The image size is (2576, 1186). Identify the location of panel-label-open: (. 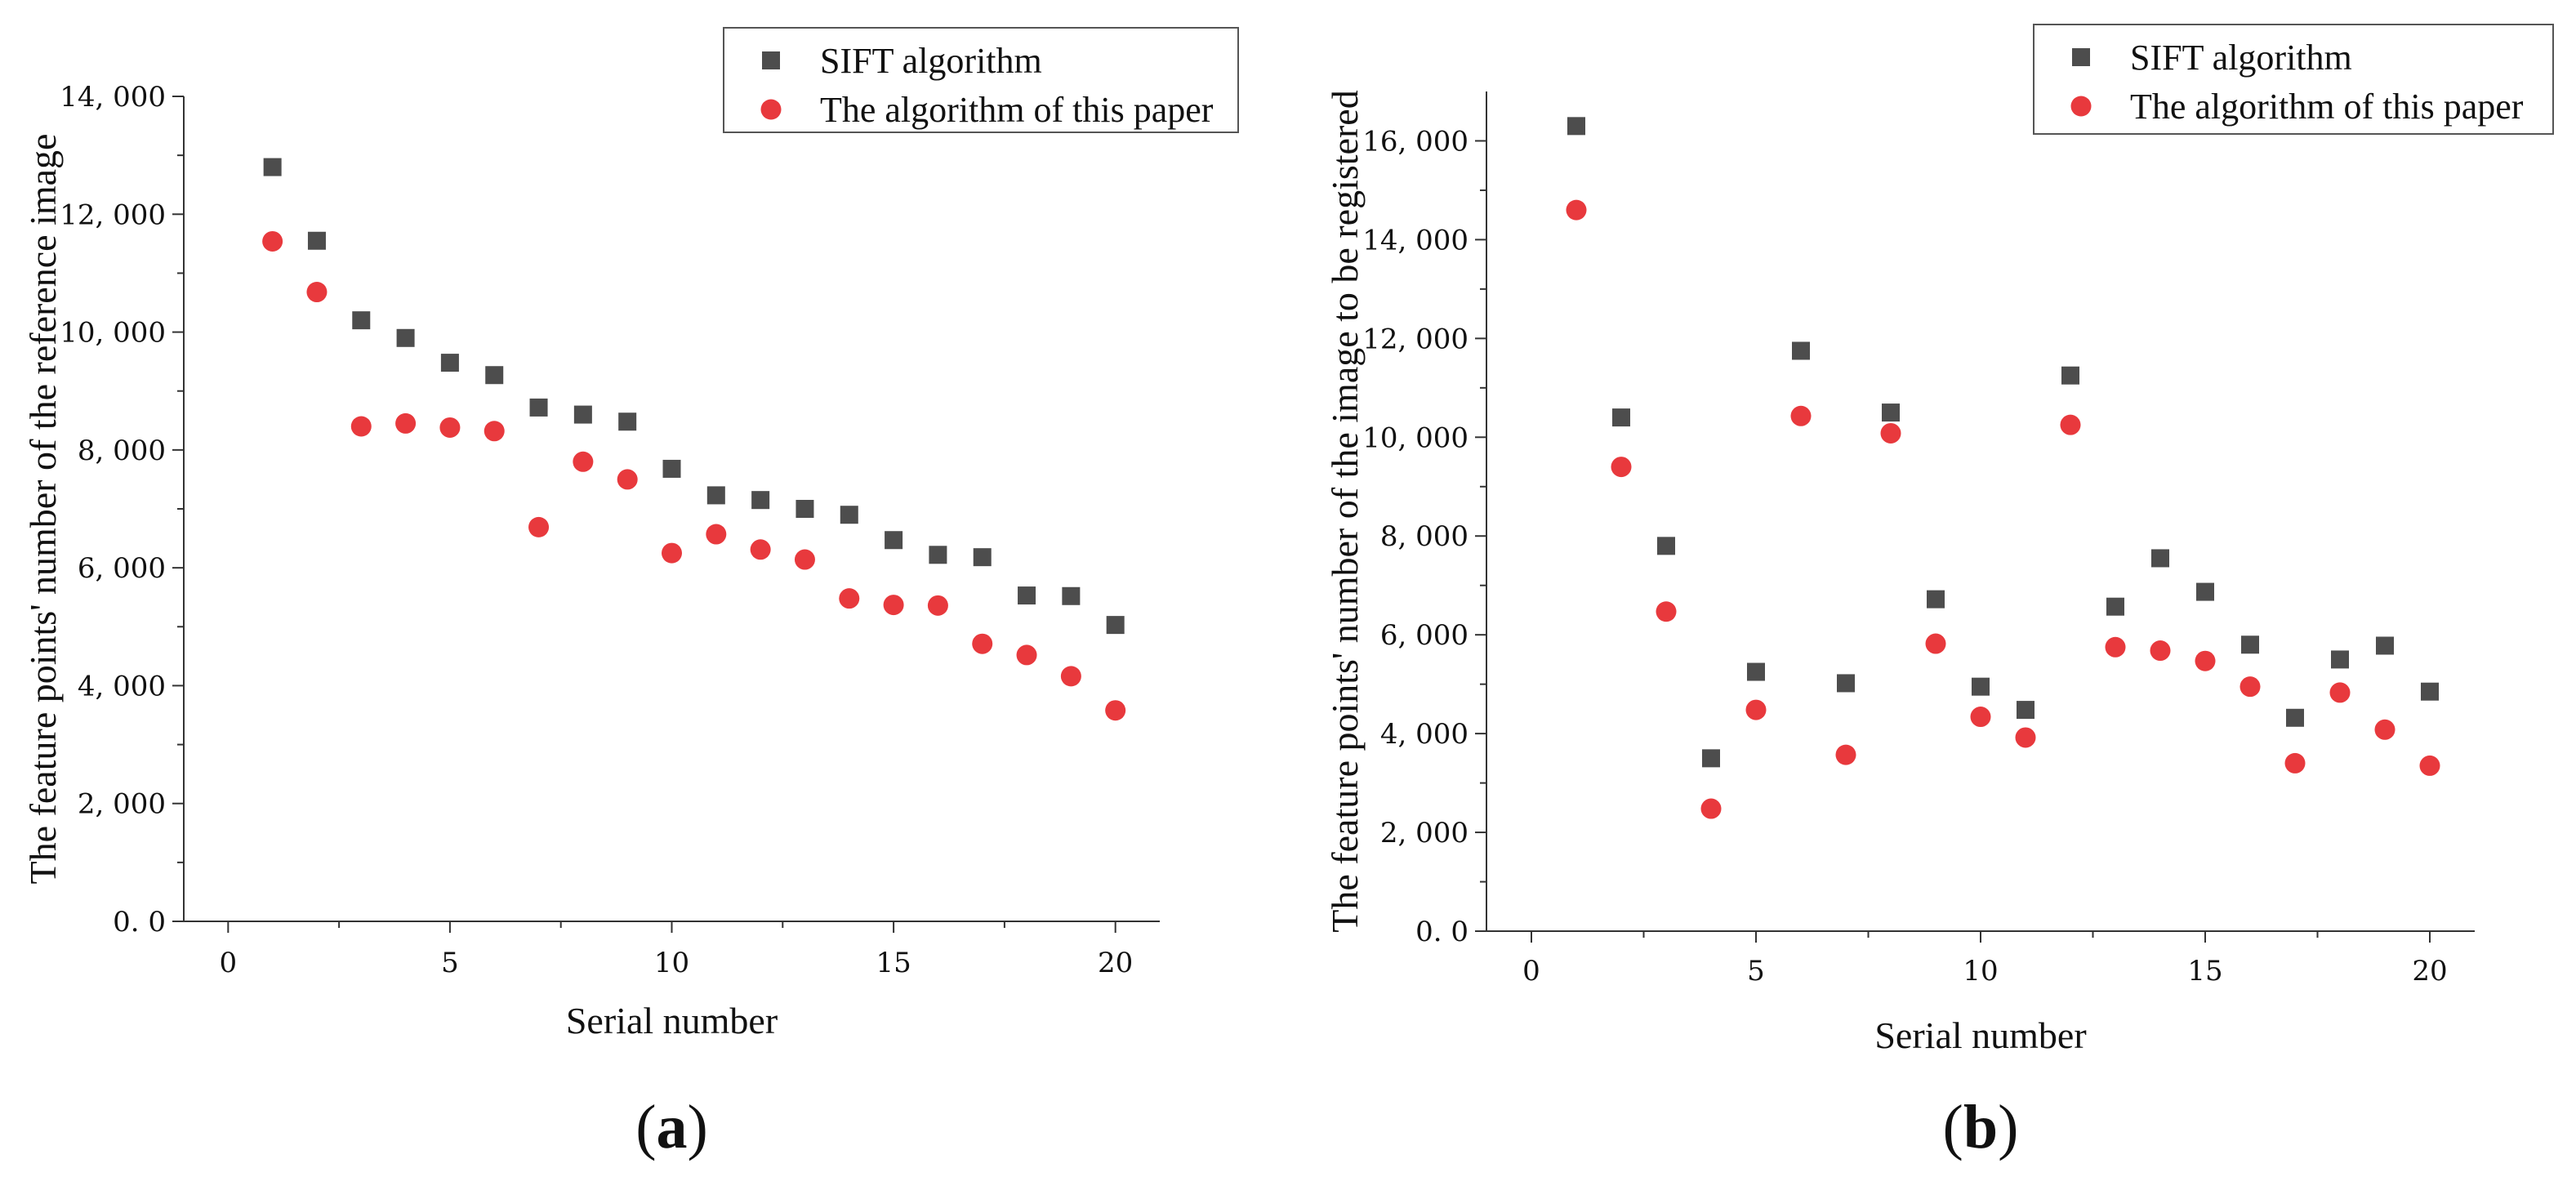
(645, 1127).